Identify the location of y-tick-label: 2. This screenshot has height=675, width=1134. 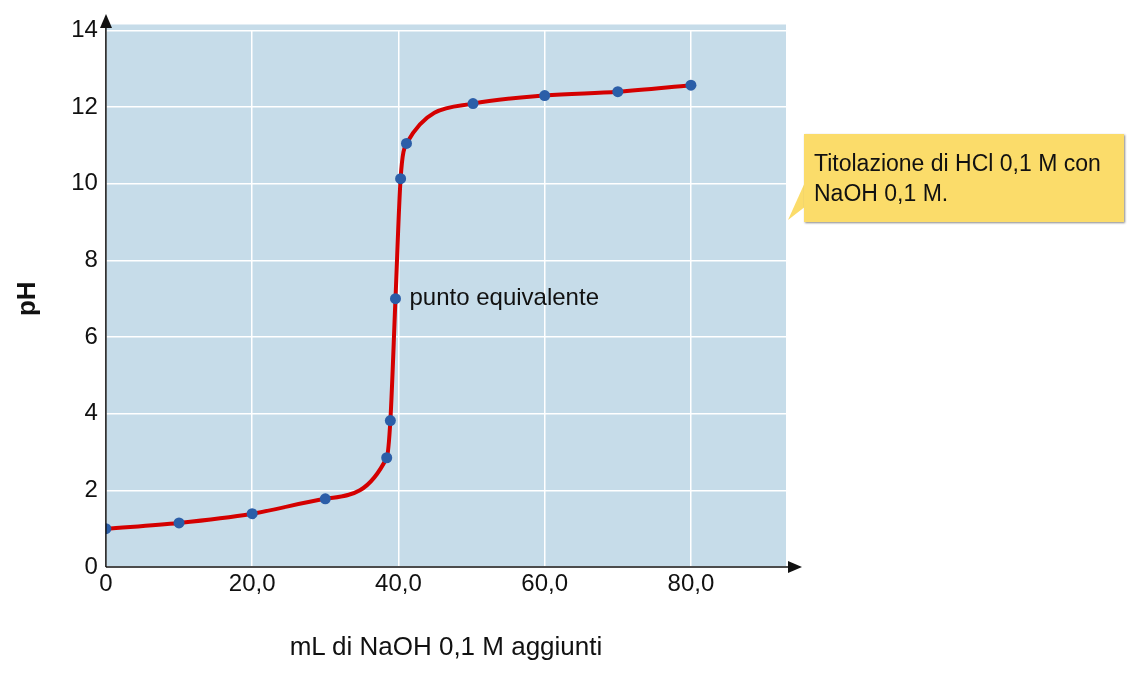
(91, 488).